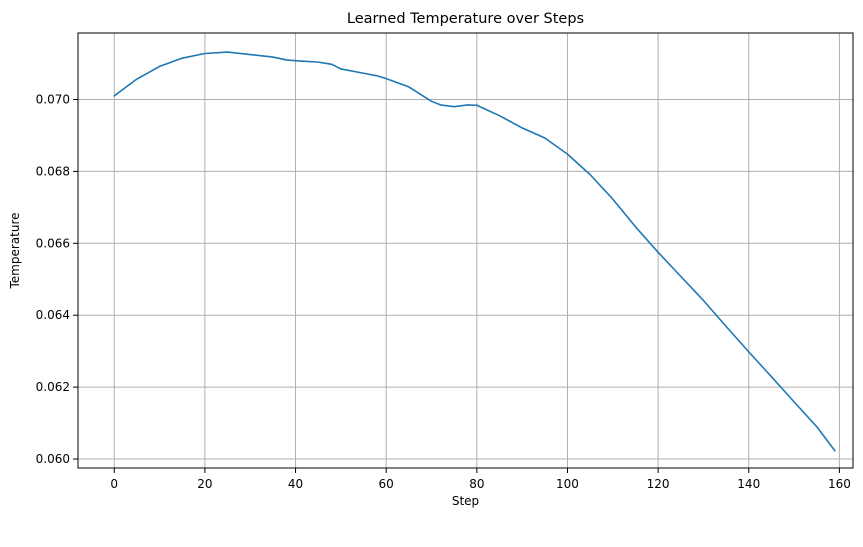 Image resolution: width=863 pixels, height=547 pixels. I want to click on y-tick-label: 0.064, so click(53, 315).